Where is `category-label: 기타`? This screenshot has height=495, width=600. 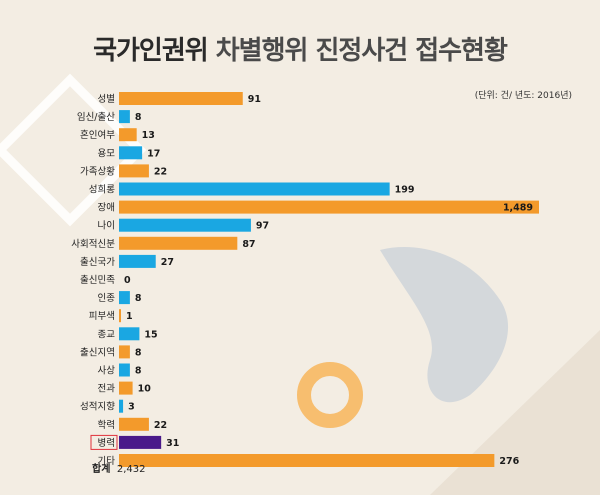
category-label: 기타 is located at coordinates (107, 461).